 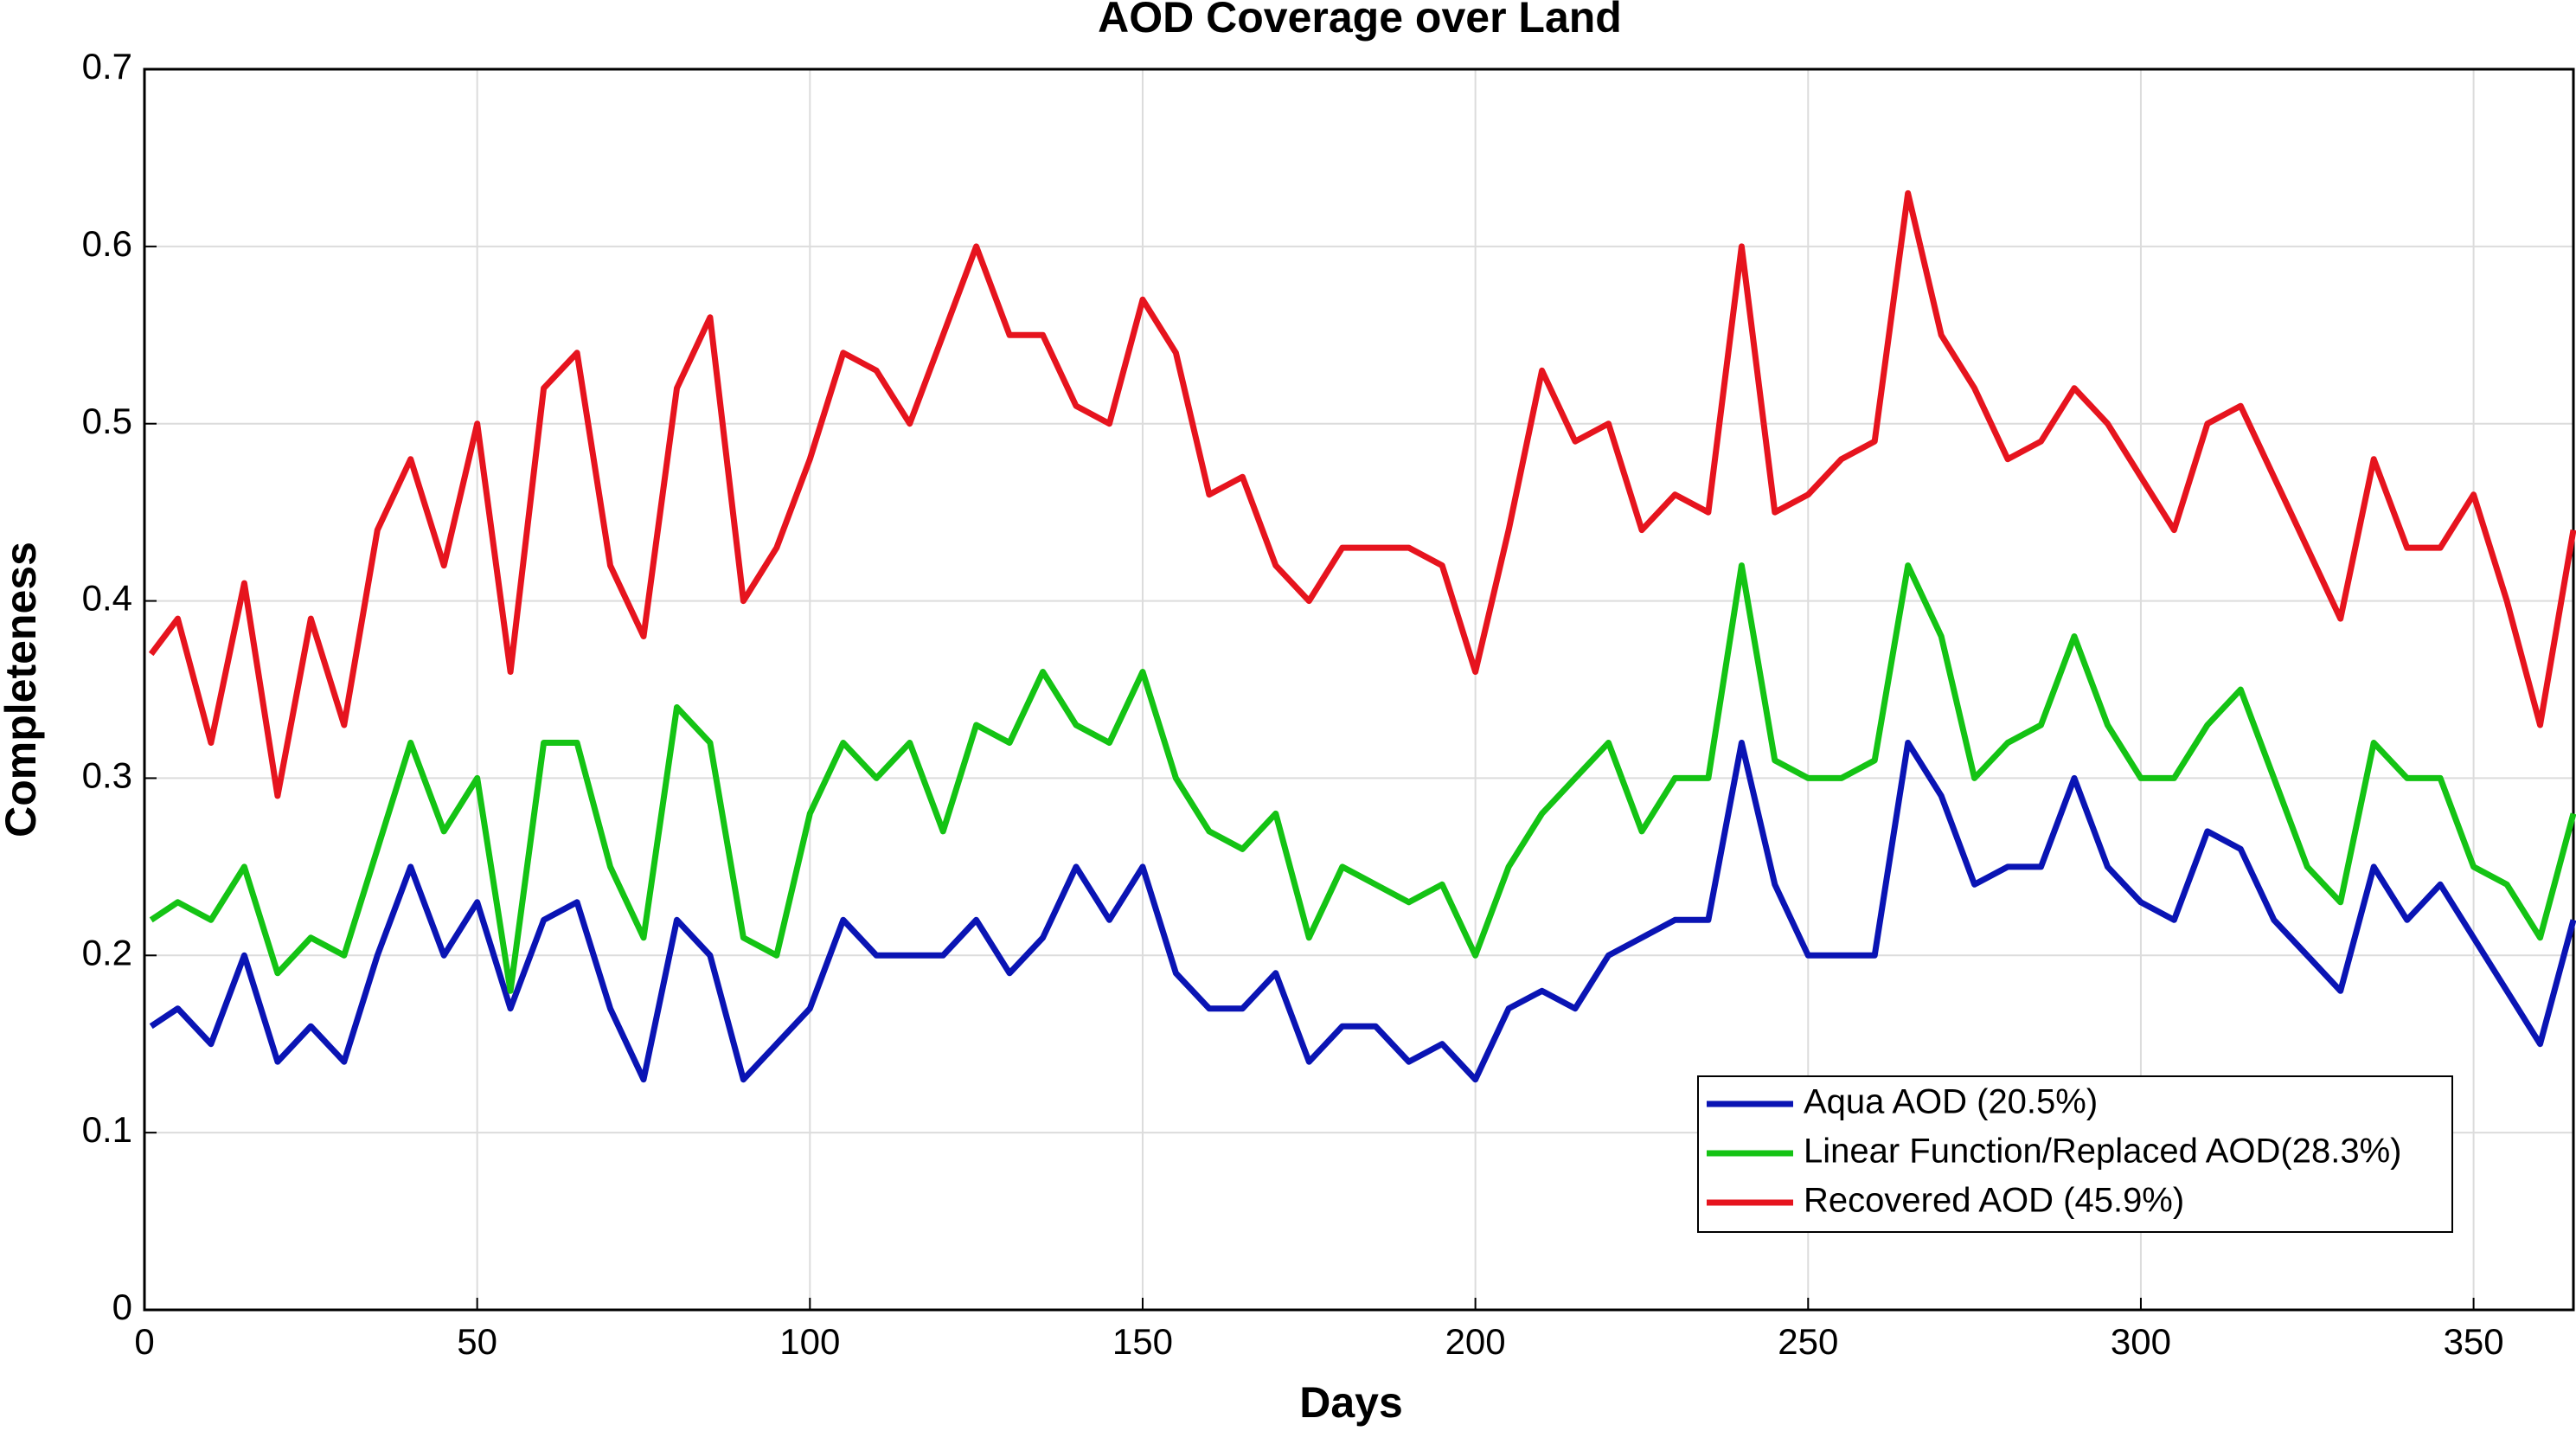 What do you see at coordinates (1475, 1342) in the screenshot?
I see `x-tick-label: 200` at bounding box center [1475, 1342].